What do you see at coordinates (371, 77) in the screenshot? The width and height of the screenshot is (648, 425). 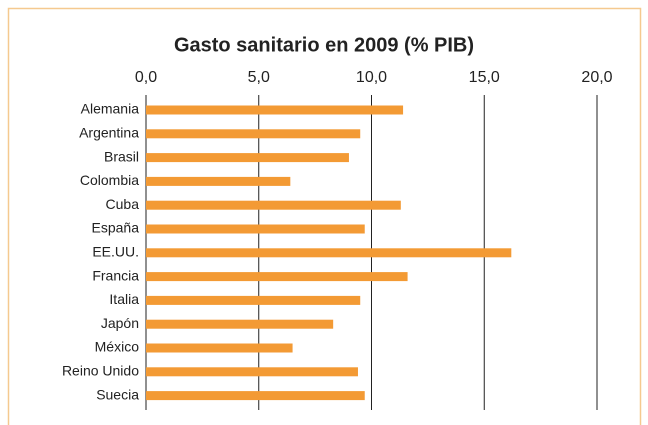 I see `x-tick-label: 10,0` at bounding box center [371, 77].